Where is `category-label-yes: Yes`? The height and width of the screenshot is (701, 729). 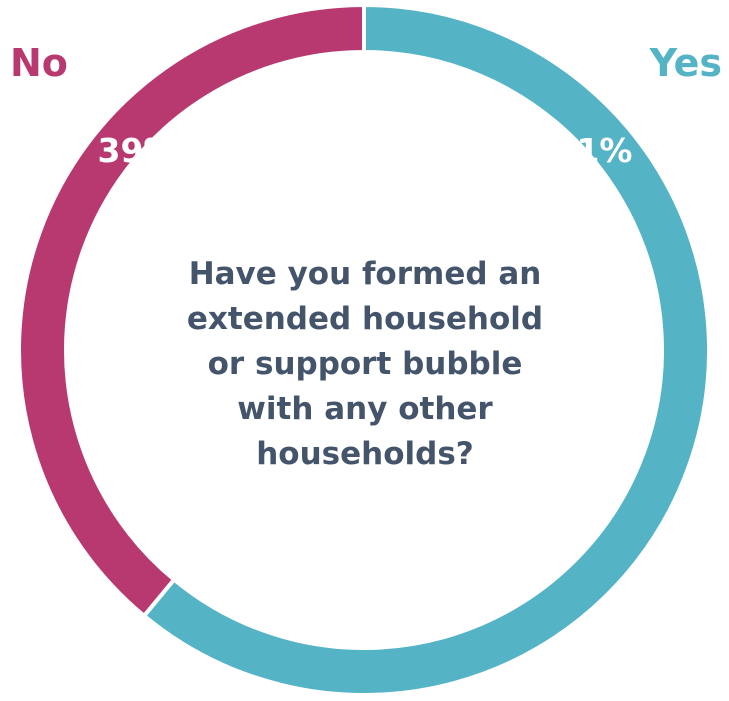 category-label-yes: Yes is located at coordinates (685, 63).